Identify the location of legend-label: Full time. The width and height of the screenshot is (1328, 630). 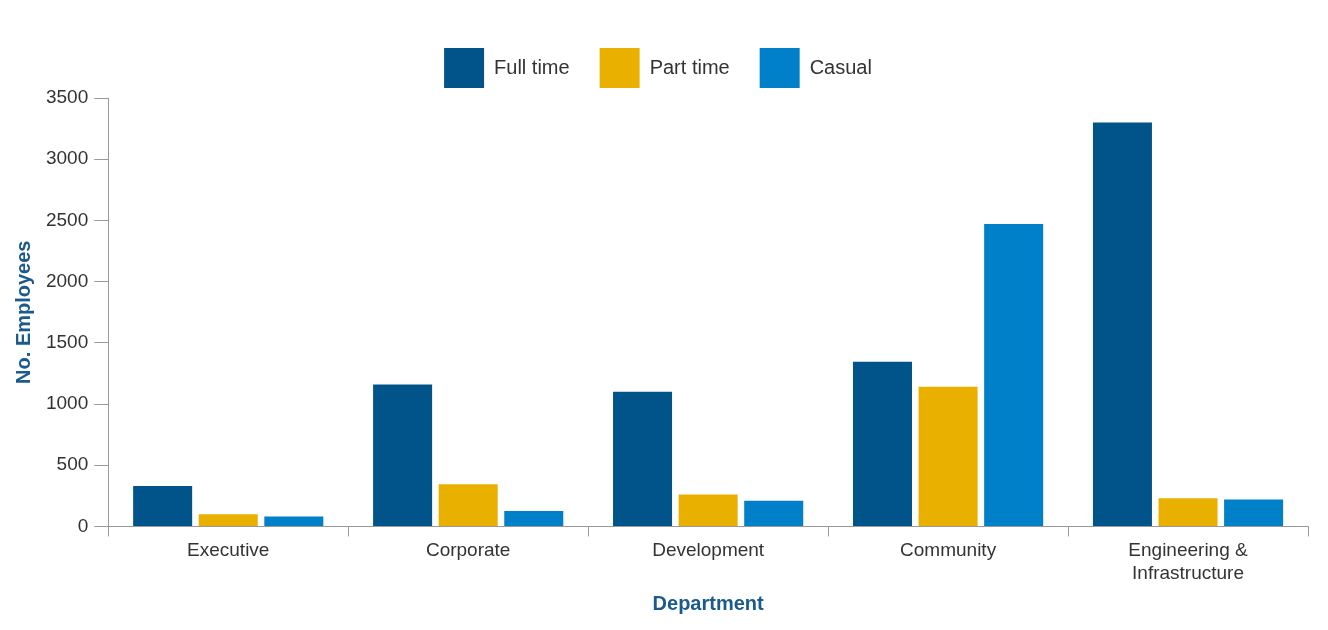
(532, 66).